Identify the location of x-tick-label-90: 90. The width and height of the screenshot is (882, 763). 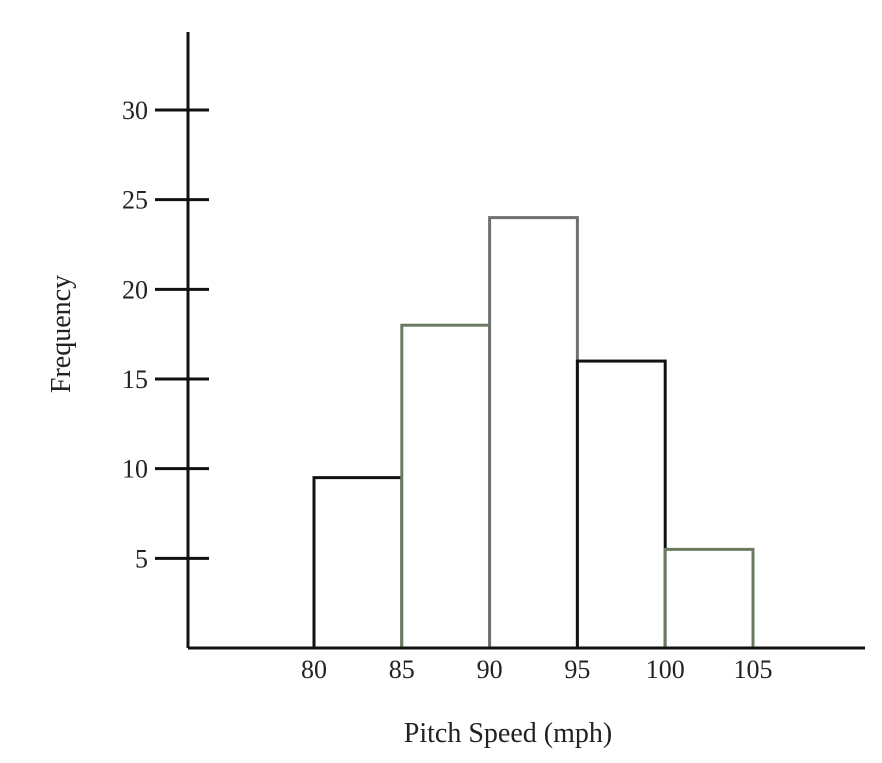
(490, 669).